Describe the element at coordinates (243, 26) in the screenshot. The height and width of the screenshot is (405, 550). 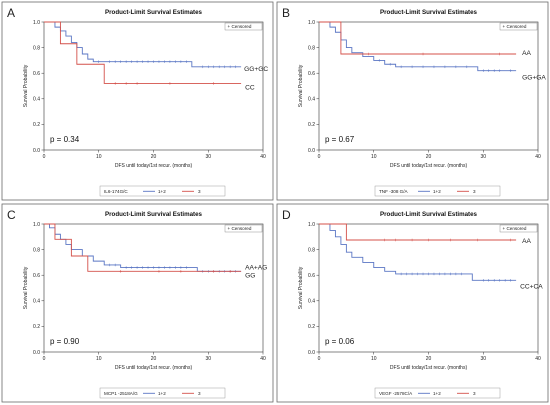
I see `censored-legend: + Censored` at that location.